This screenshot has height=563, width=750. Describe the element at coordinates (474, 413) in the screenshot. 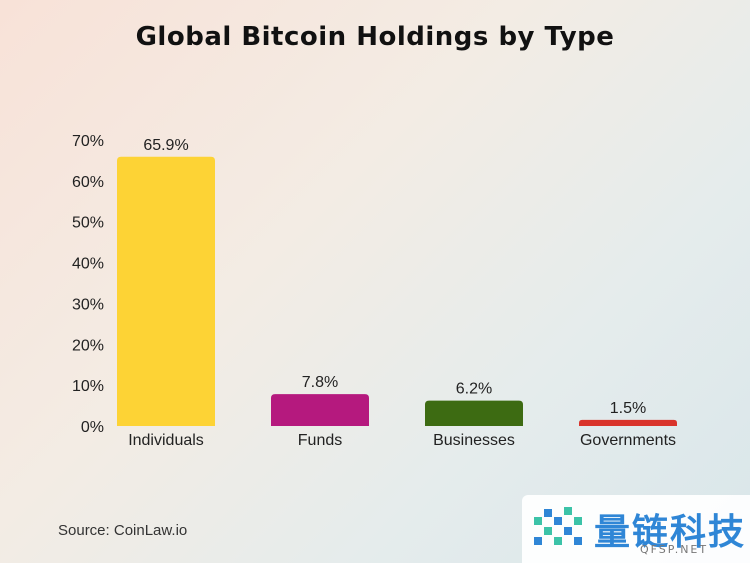

I see `bar-businesses` at that location.